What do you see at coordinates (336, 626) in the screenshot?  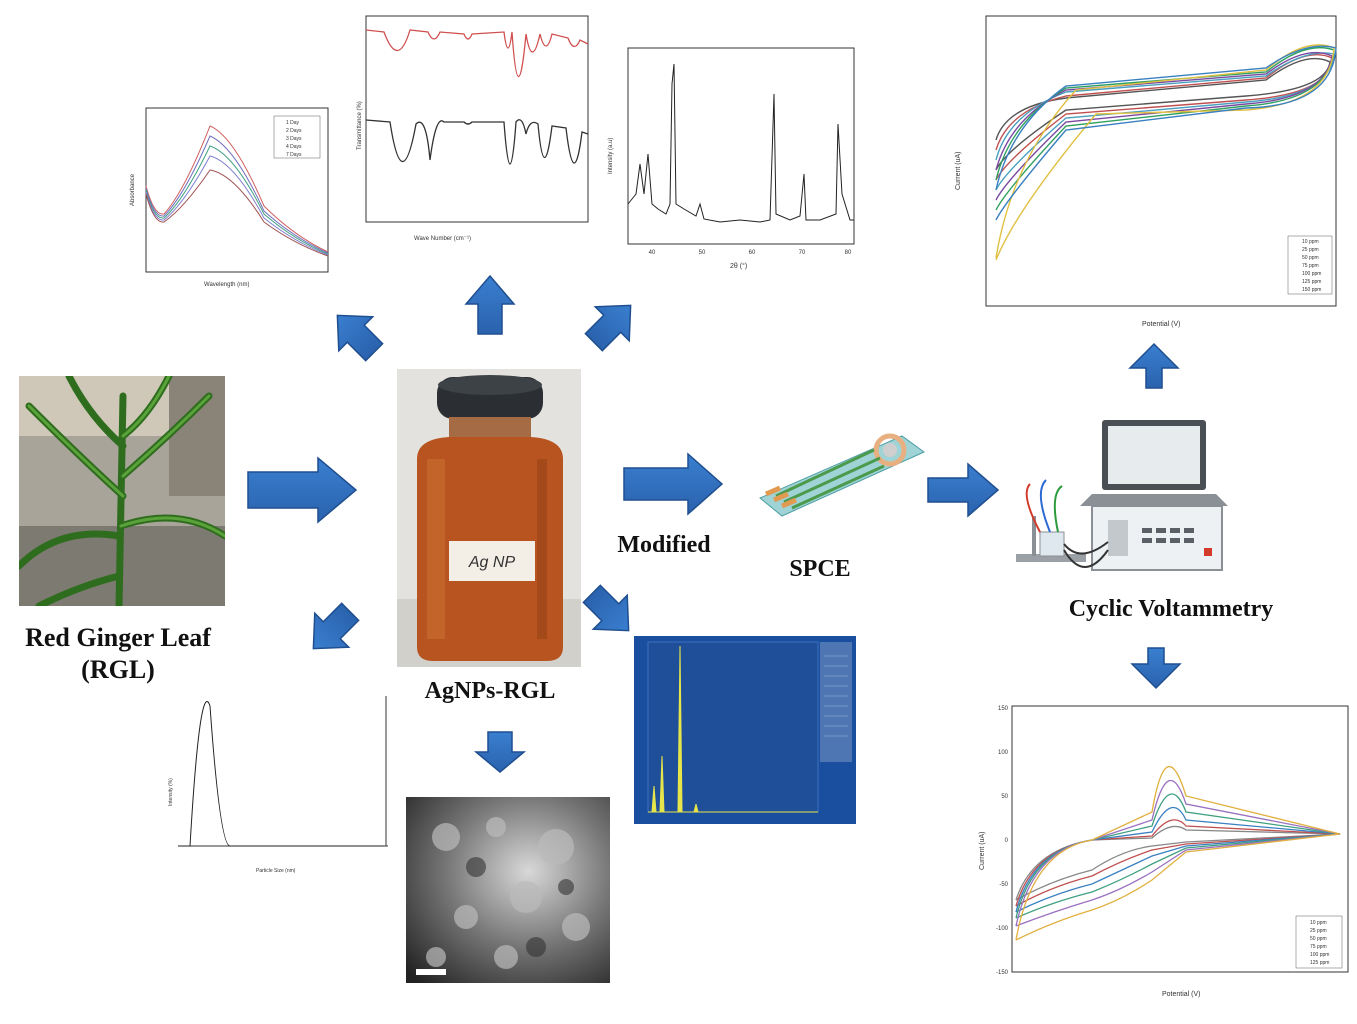 I see `arrow-downleft-psa` at bounding box center [336, 626].